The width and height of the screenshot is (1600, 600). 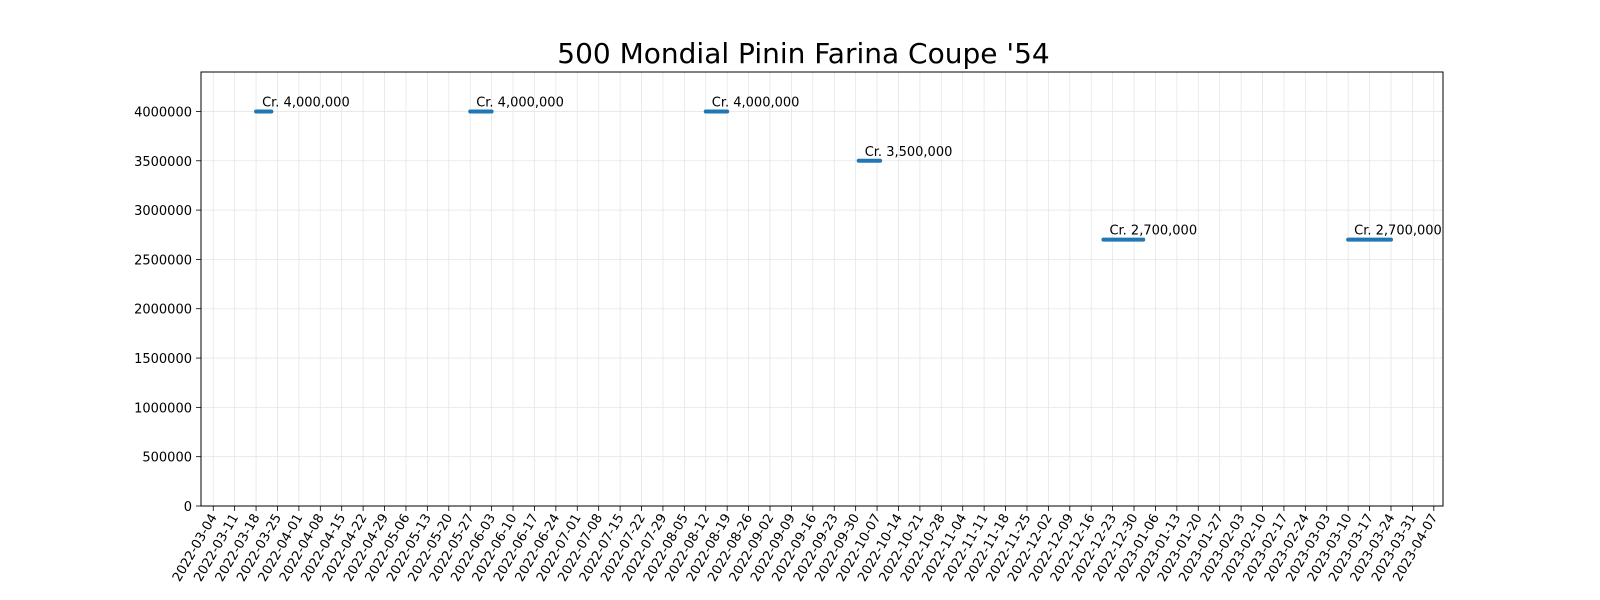 What do you see at coordinates (163, 359) in the screenshot?
I see `y-tick-label: 1500000` at bounding box center [163, 359].